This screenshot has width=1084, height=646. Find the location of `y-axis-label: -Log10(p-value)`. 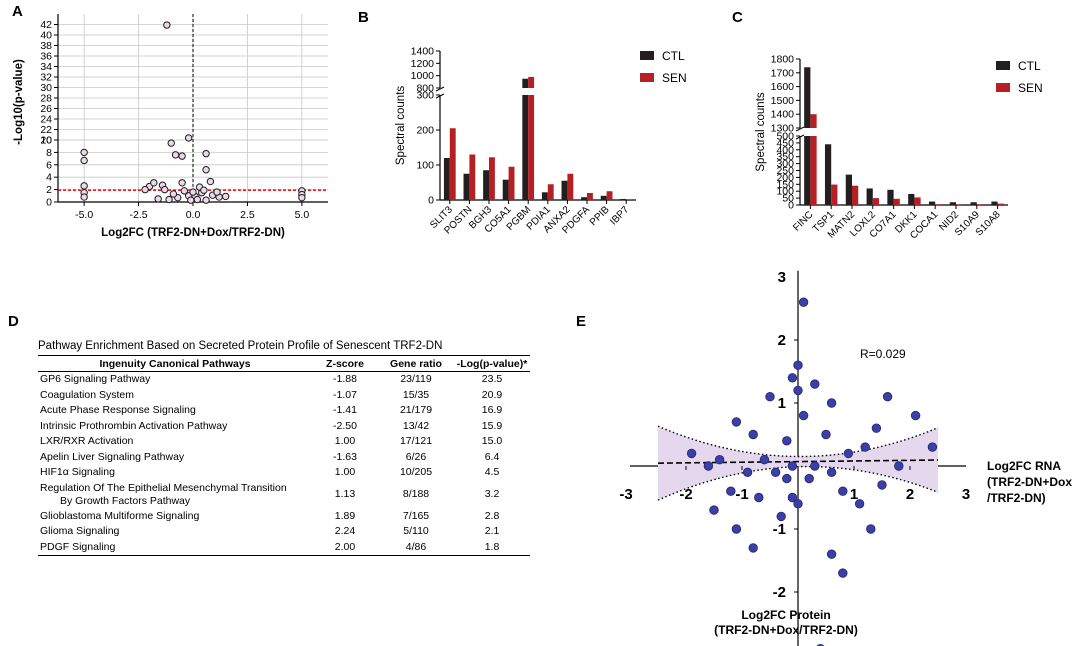

y-axis-label: -Log10(p-value) is located at coordinates (19, 102).